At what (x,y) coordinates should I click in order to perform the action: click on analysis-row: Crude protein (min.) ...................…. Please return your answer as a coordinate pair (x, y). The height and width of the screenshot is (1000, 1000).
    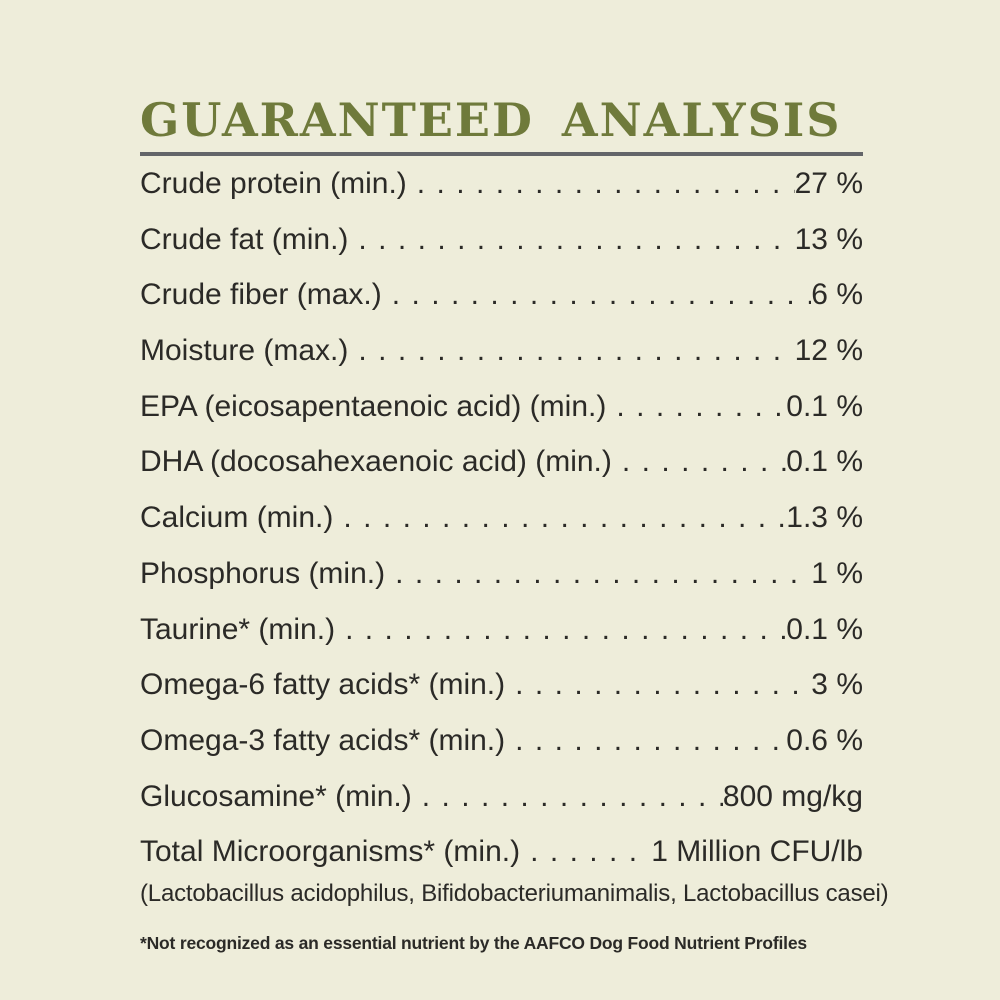
    Looking at the image, I should click on (501, 184).